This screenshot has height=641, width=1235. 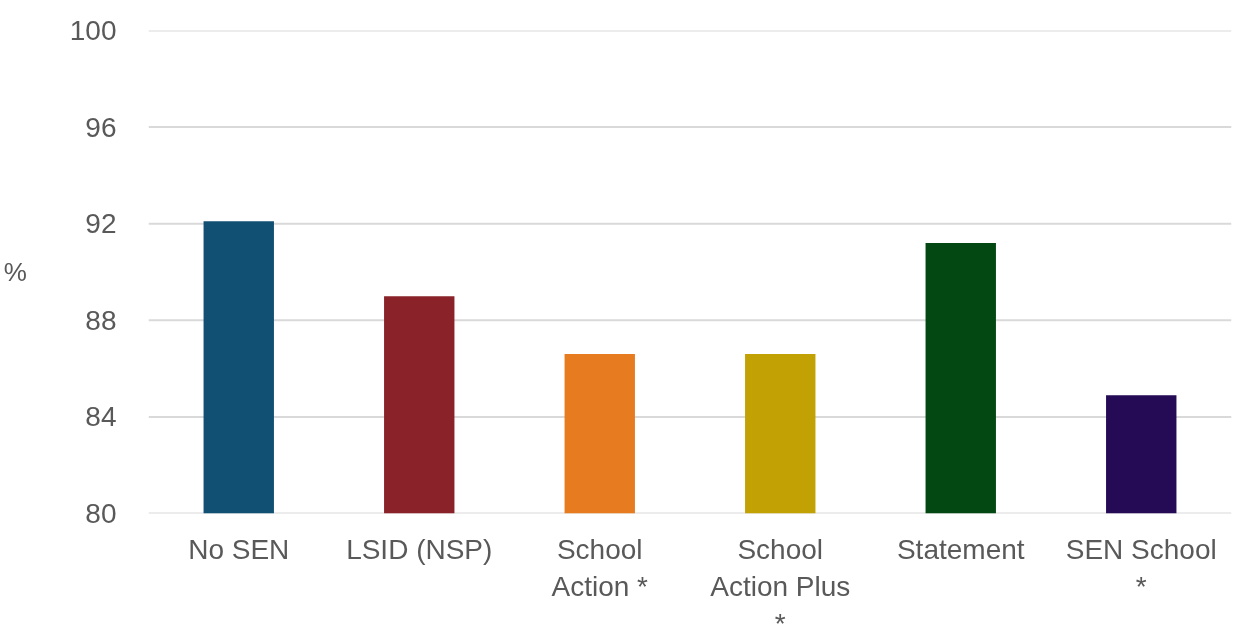 What do you see at coordinates (1141, 567) in the screenshot?
I see `x-tick-label: SEN School *` at bounding box center [1141, 567].